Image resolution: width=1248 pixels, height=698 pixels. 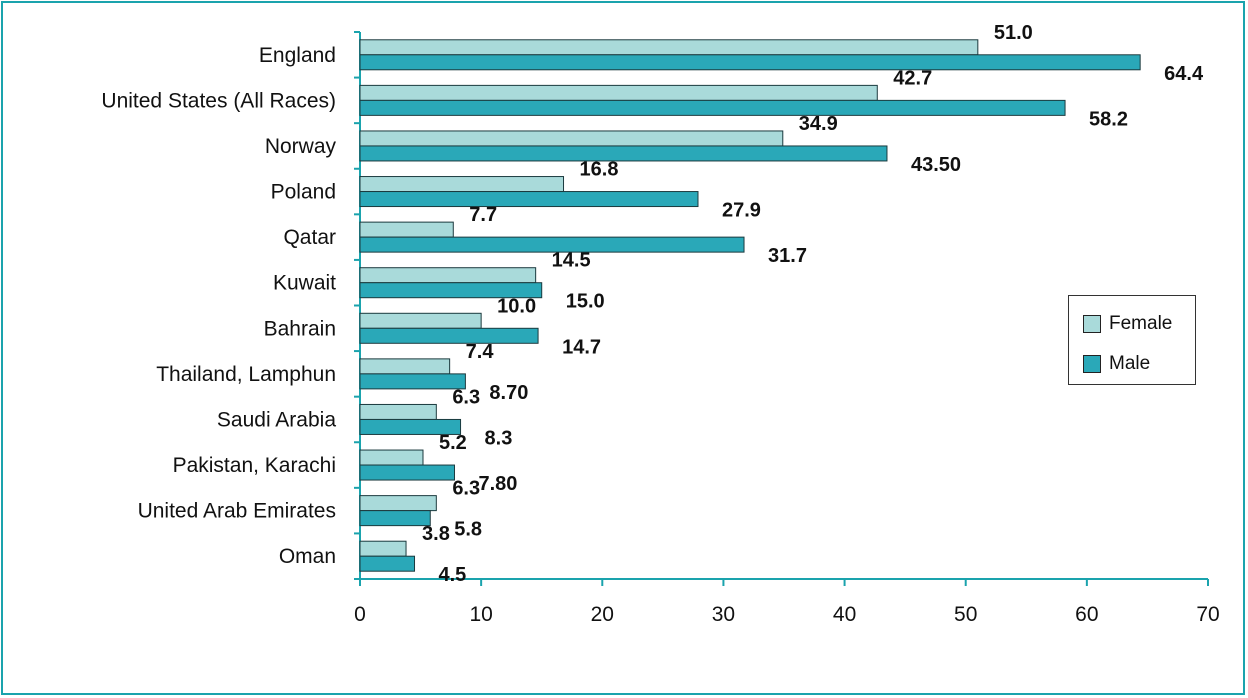 I want to click on x-tick-label: 50, so click(x=965, y=614).